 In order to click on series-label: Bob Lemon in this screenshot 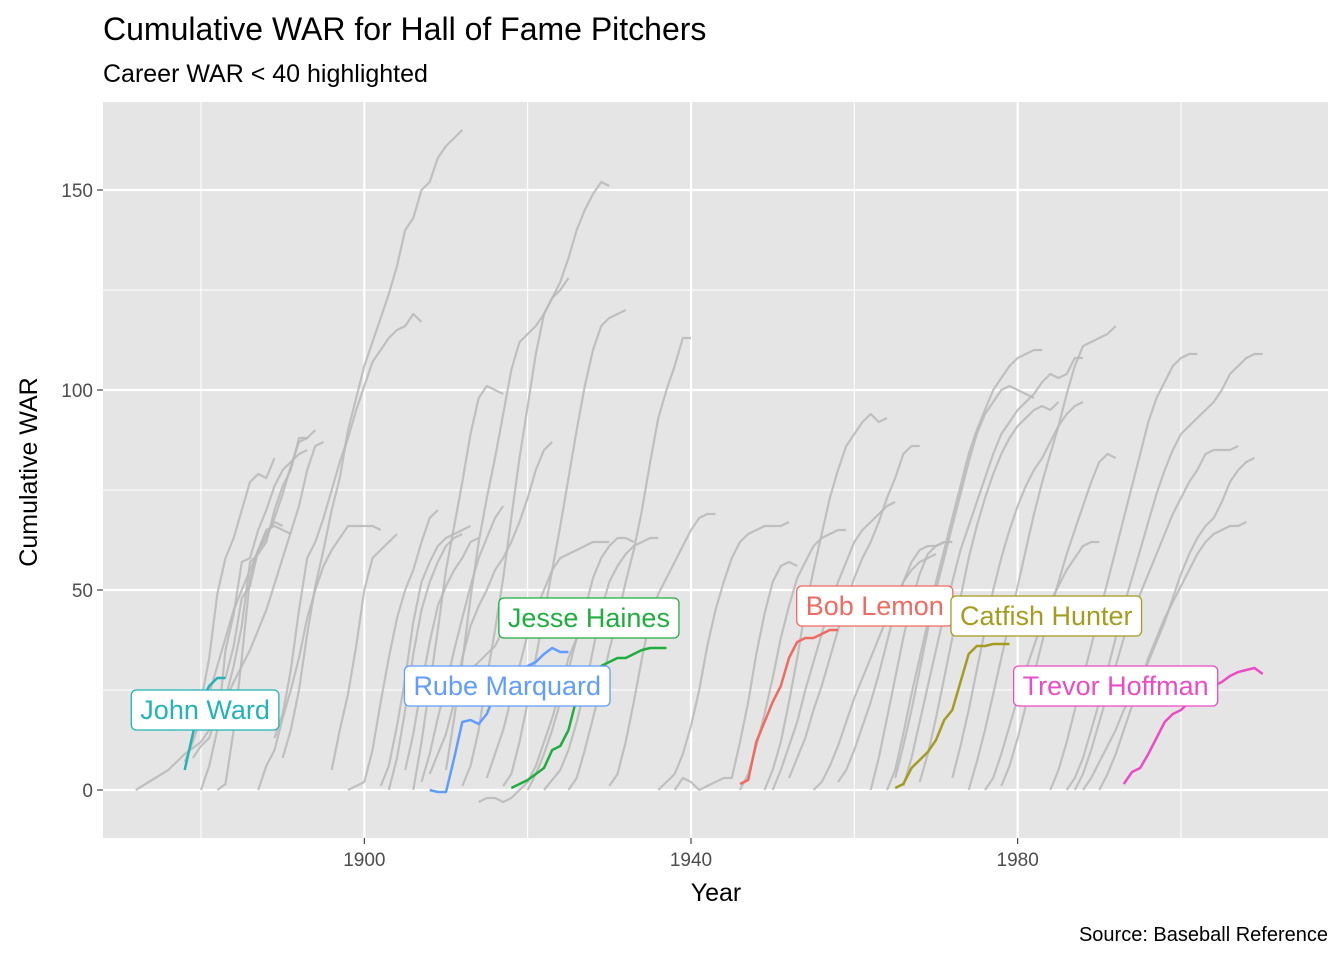, I will do `click(875, 606)`.